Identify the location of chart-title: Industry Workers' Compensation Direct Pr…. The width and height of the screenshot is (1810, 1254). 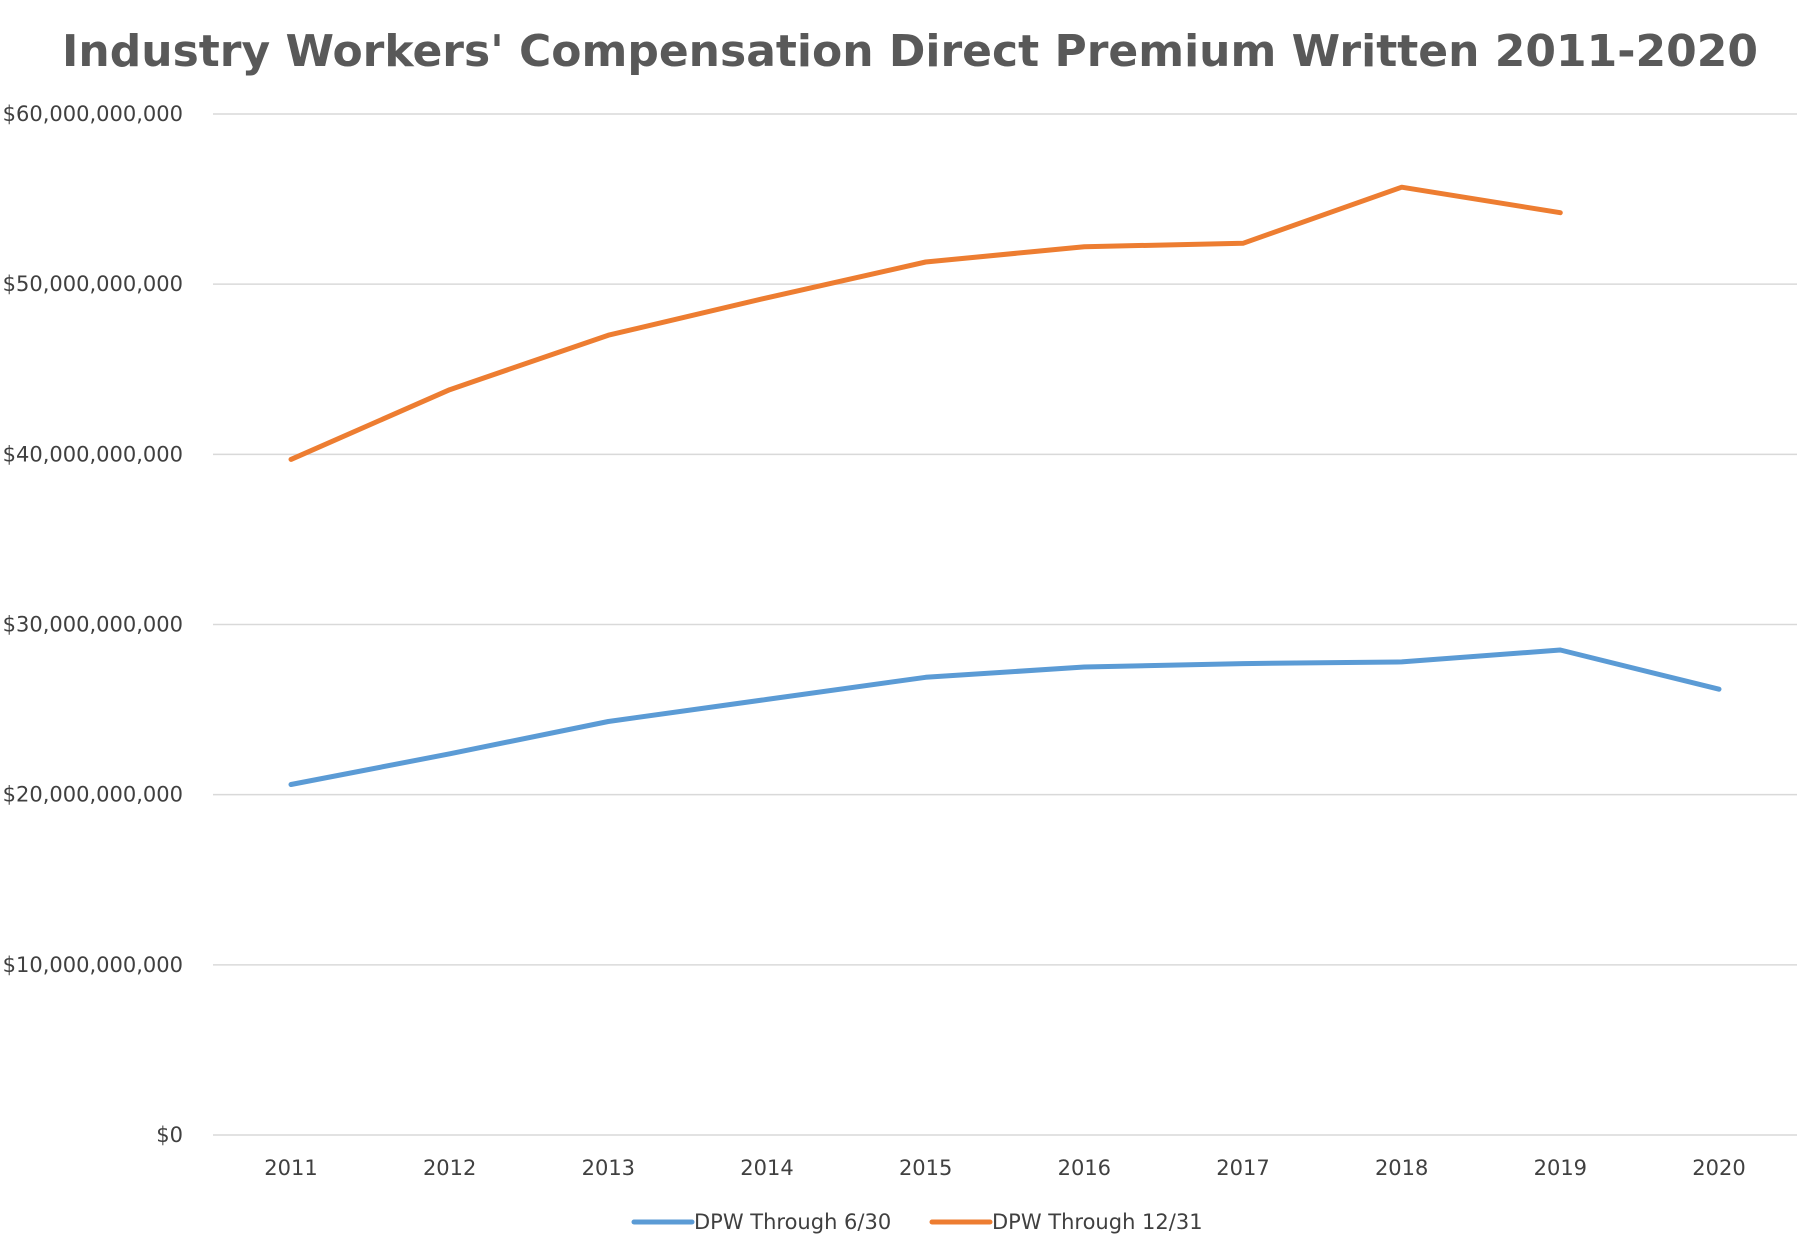
(910, 51).